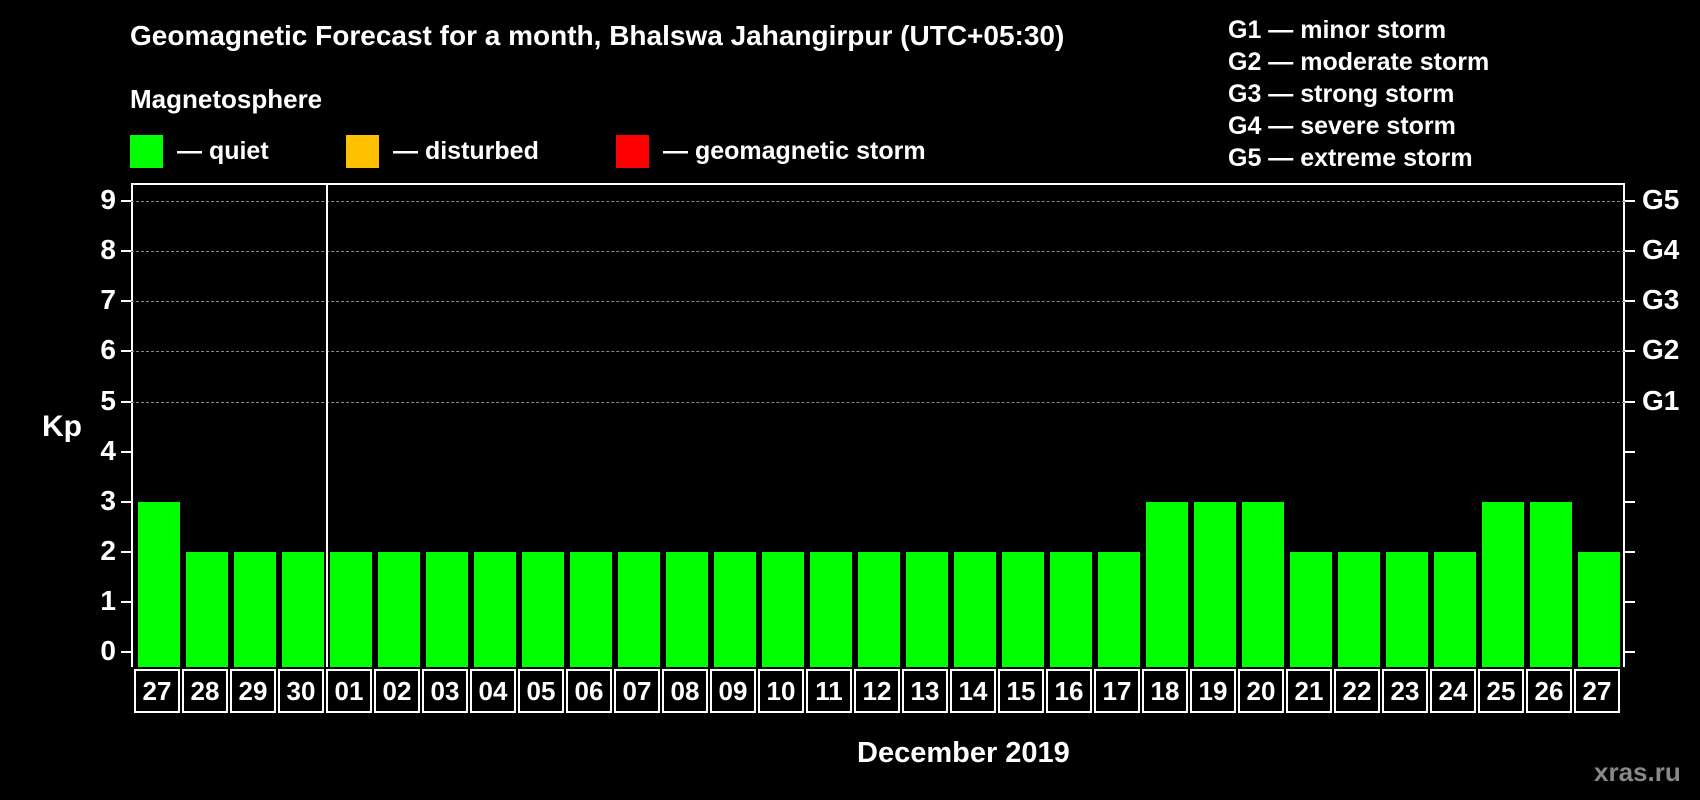  What do you see at coordinates (108, 550) in the screenshot?
I see `y-tick-label: 2` at bounding box center [108, 550].